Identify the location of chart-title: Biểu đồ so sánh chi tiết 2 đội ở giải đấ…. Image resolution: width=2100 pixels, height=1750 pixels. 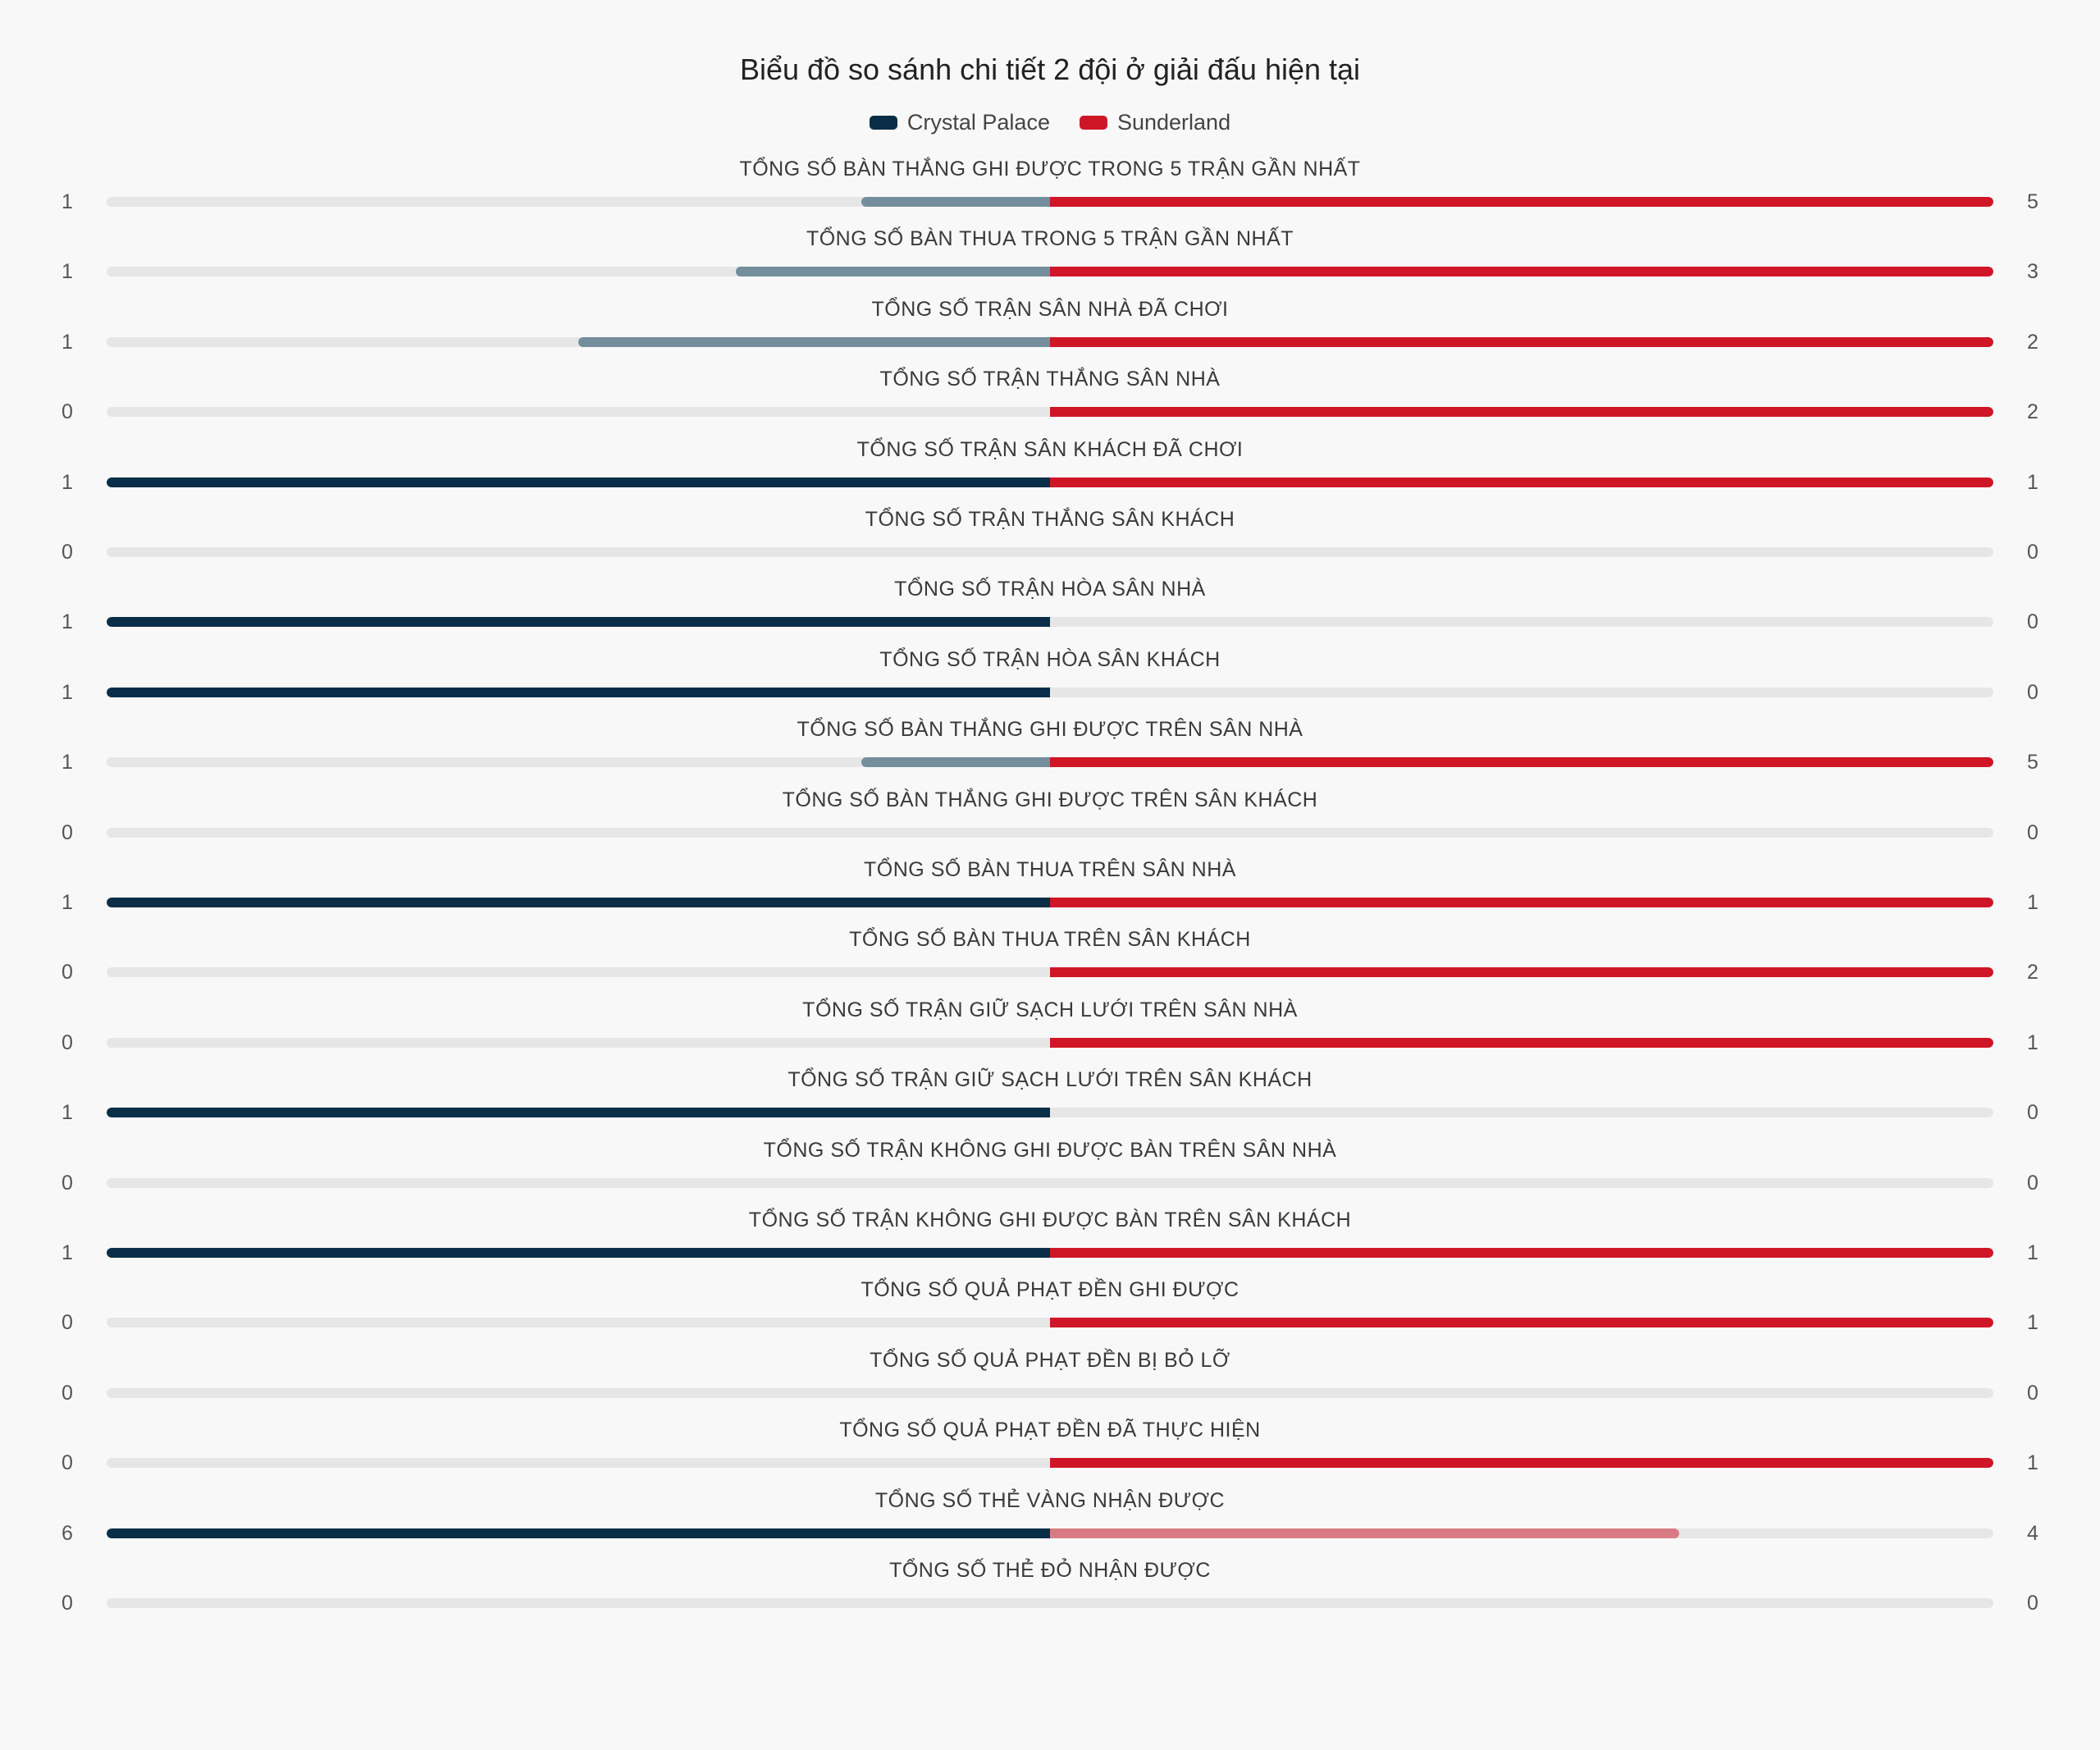
(1050, 69).